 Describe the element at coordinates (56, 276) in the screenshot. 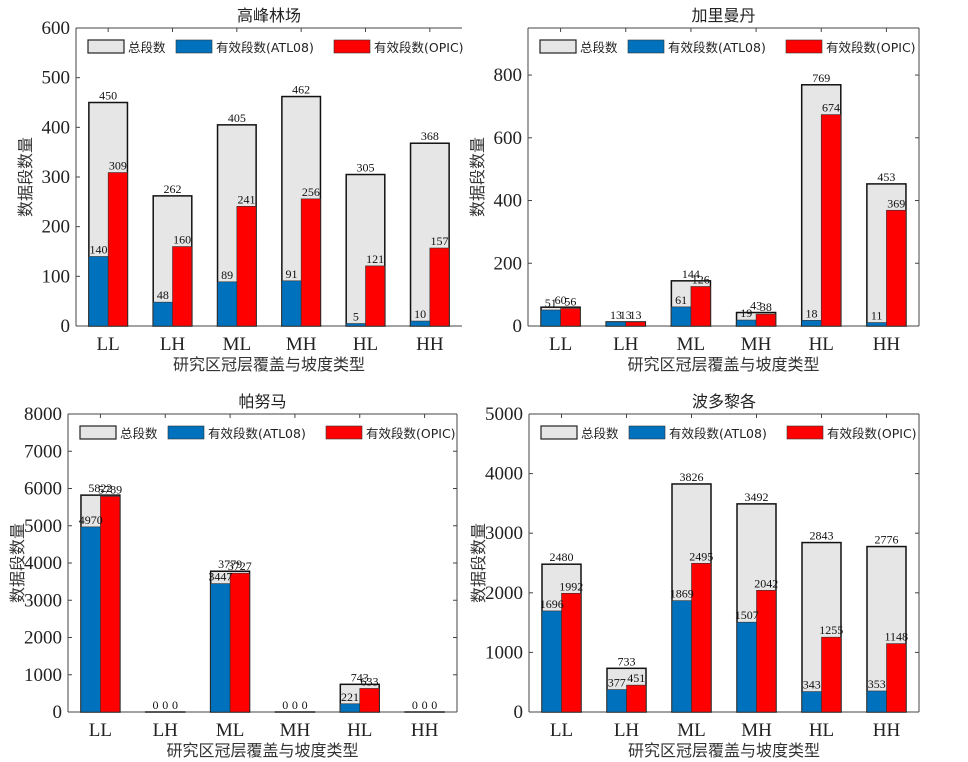

I see `y-tick-label: 100` at that location.